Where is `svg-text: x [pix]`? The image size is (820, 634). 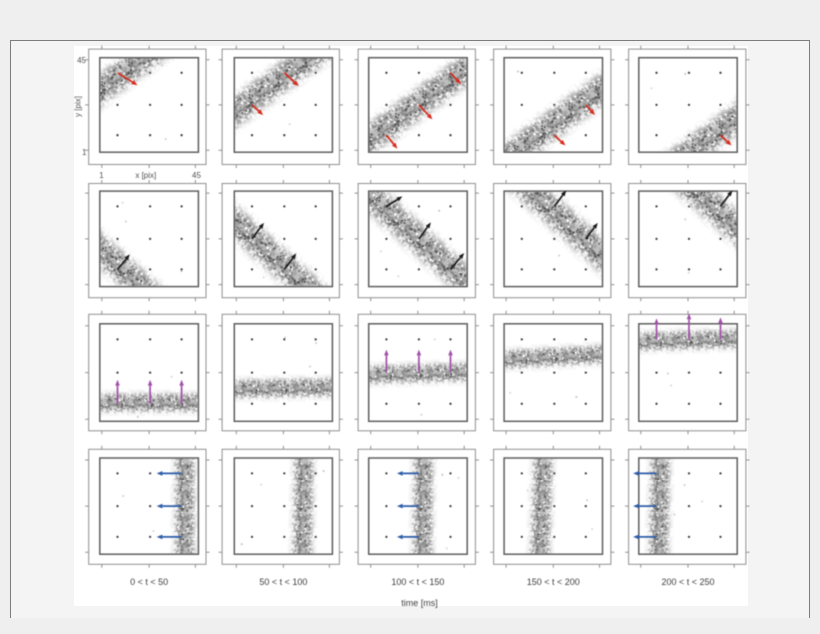 svg-text: x [pix] is located at coordinates (145, 175).